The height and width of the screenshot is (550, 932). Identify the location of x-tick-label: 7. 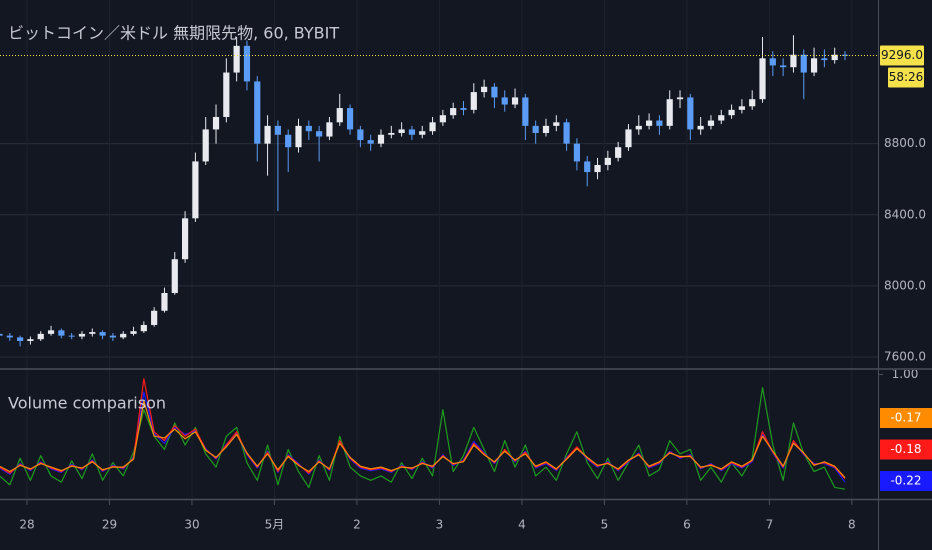
(770, 525).